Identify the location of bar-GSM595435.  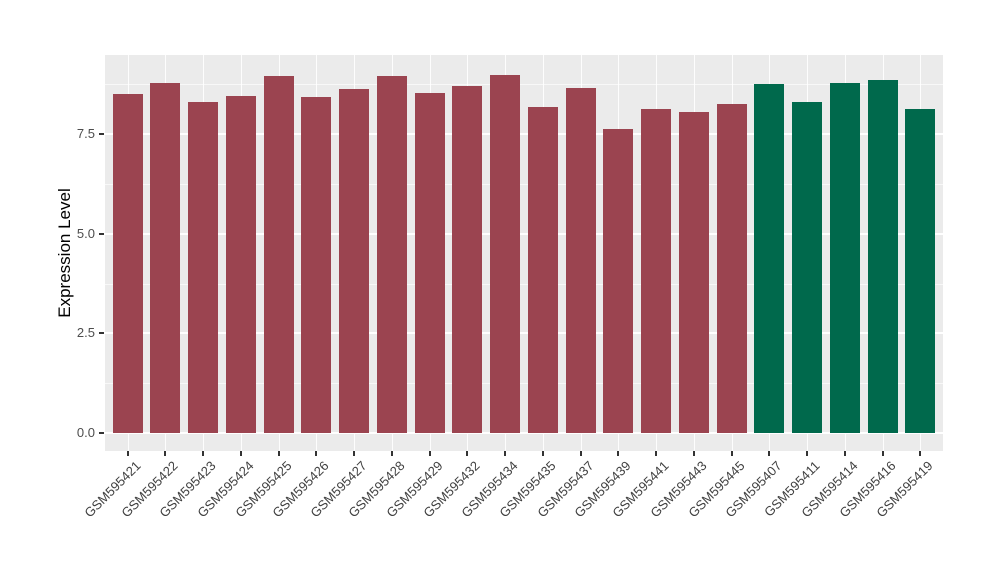
(542, 270).